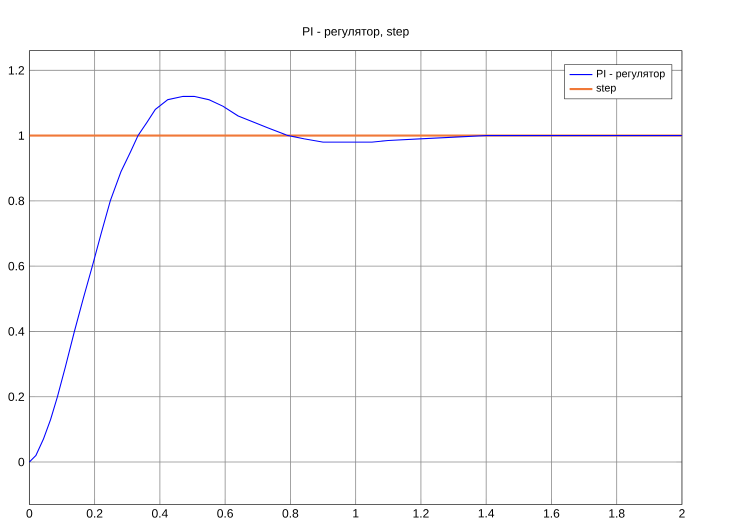 The height and width of the screenshot is (528, 742). What do you see at coordinates (356, 32) in the screenshot?
I see `chart-title: PI - регулятор, step` at bounding box center [356, 32].